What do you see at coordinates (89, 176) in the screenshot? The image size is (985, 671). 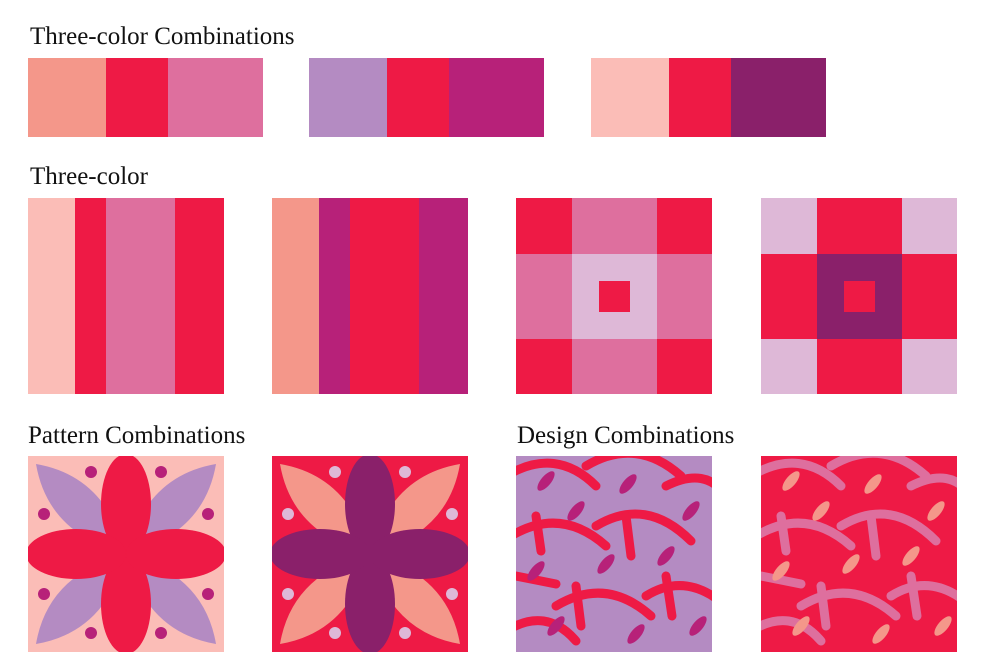 I see `heading-three-color: Three-color` at bounding box center [89, 176].